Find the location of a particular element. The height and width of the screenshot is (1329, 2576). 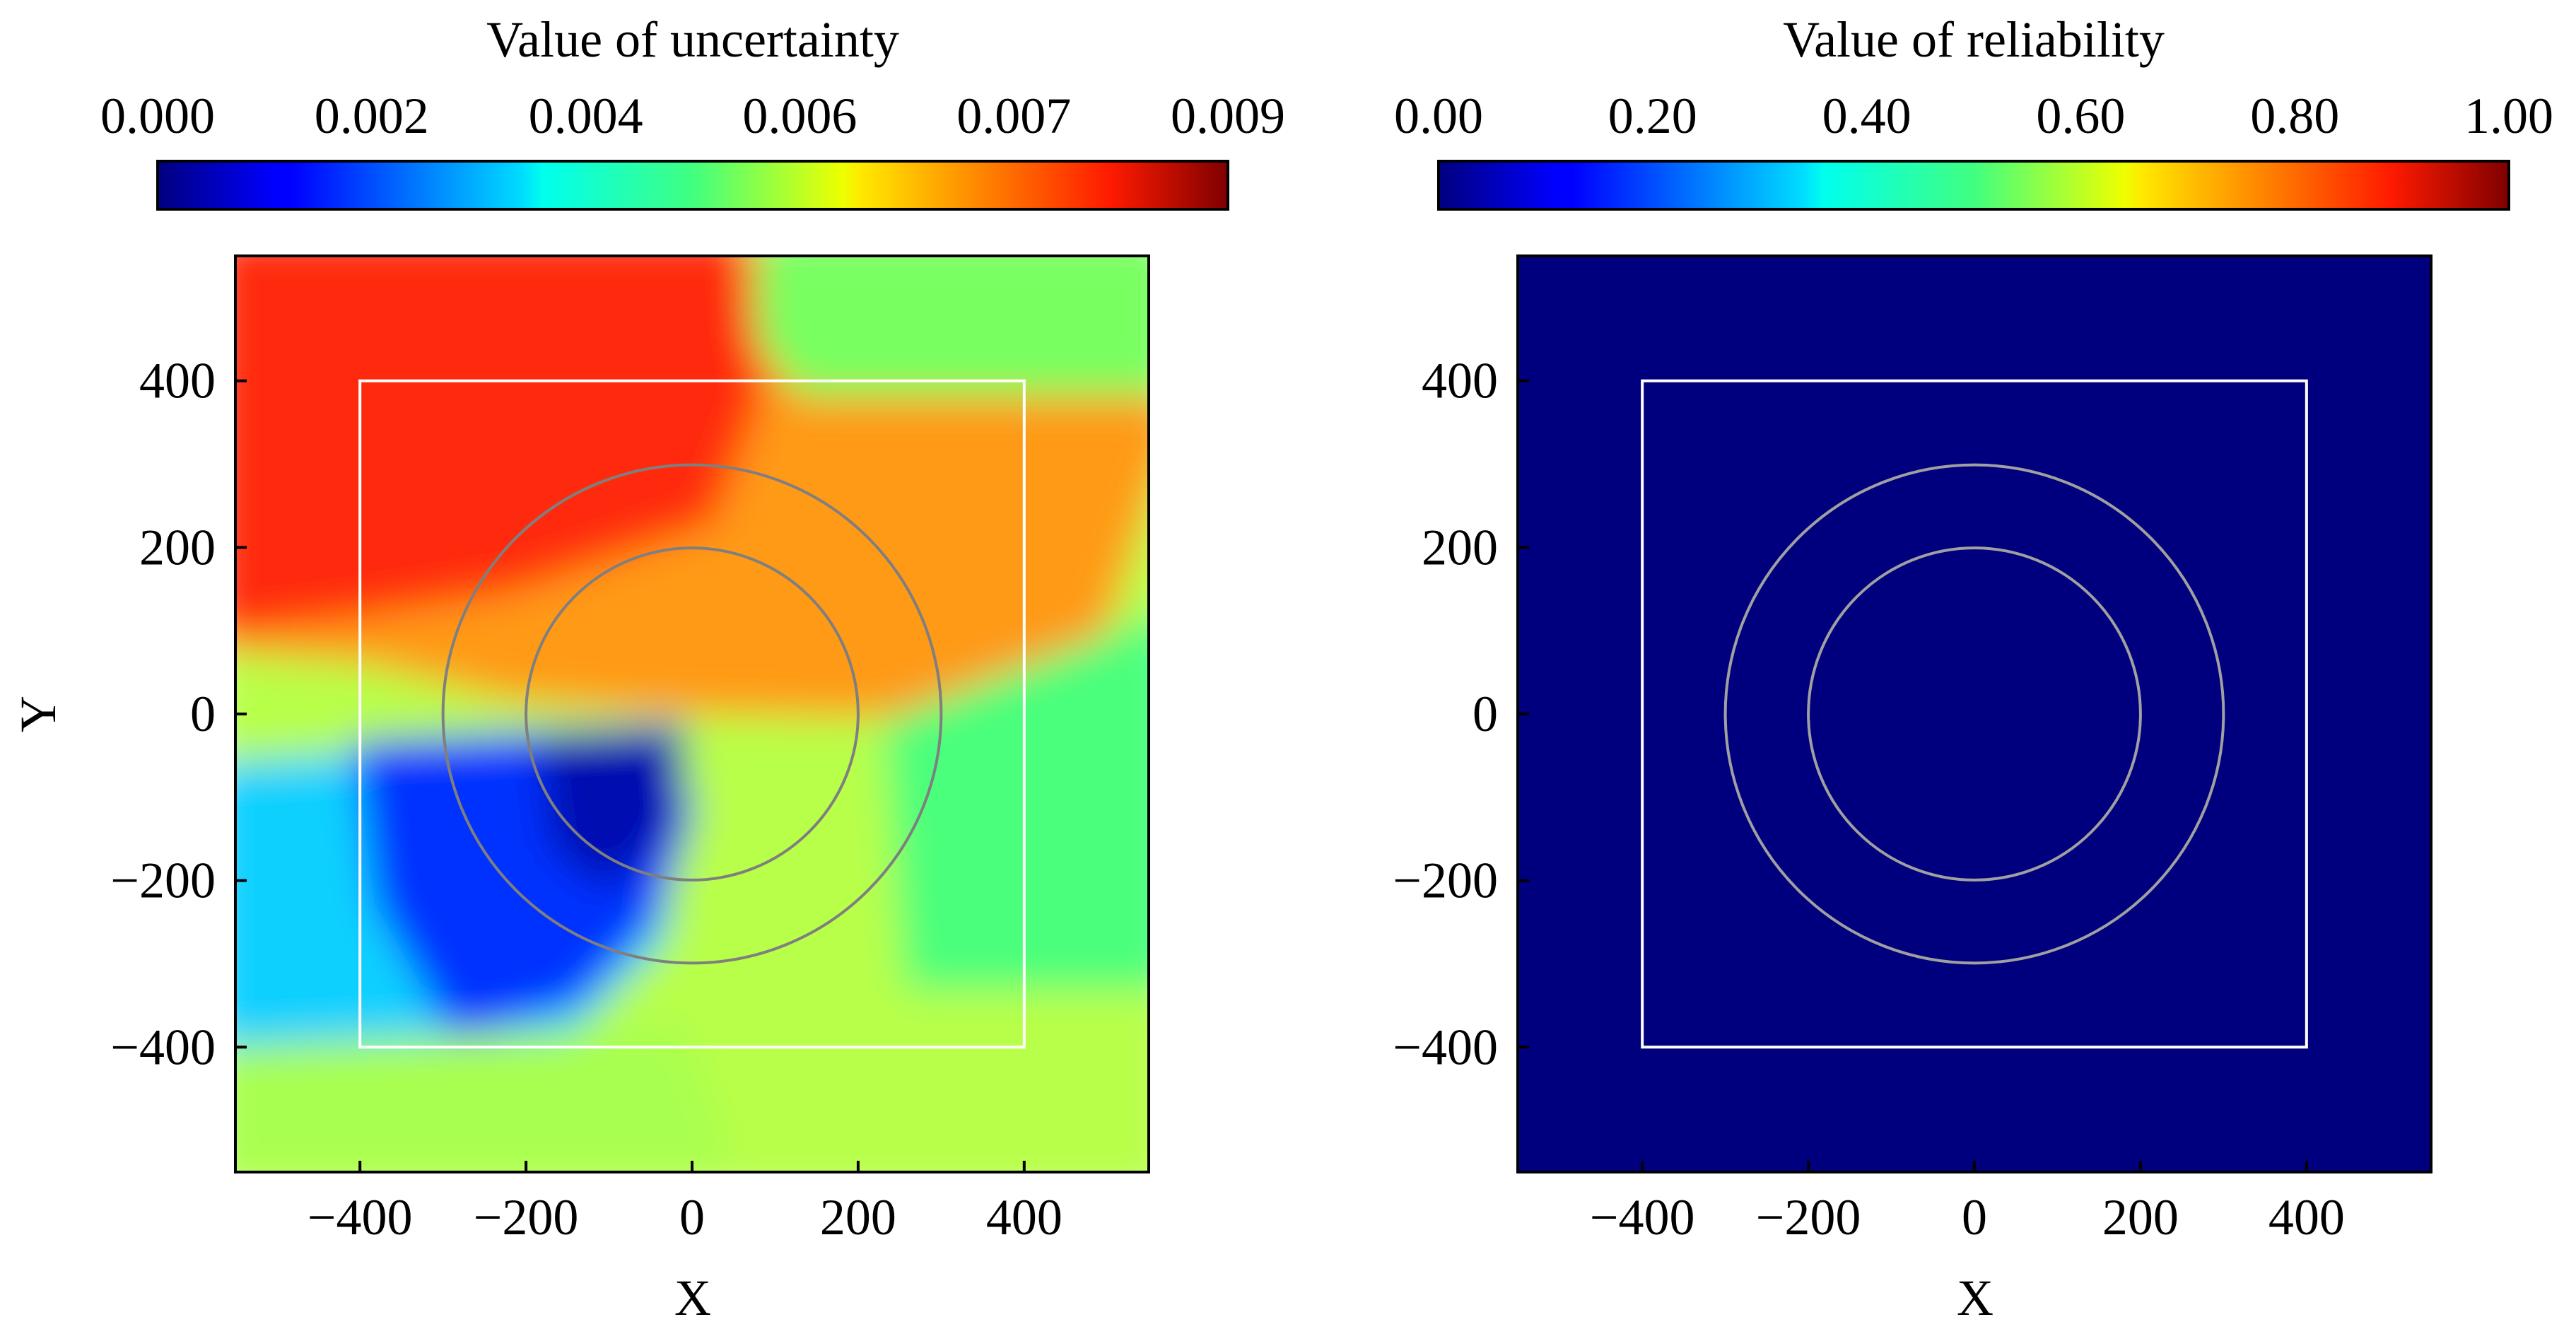

region-top-right-green is located at coordinates (952, 326).